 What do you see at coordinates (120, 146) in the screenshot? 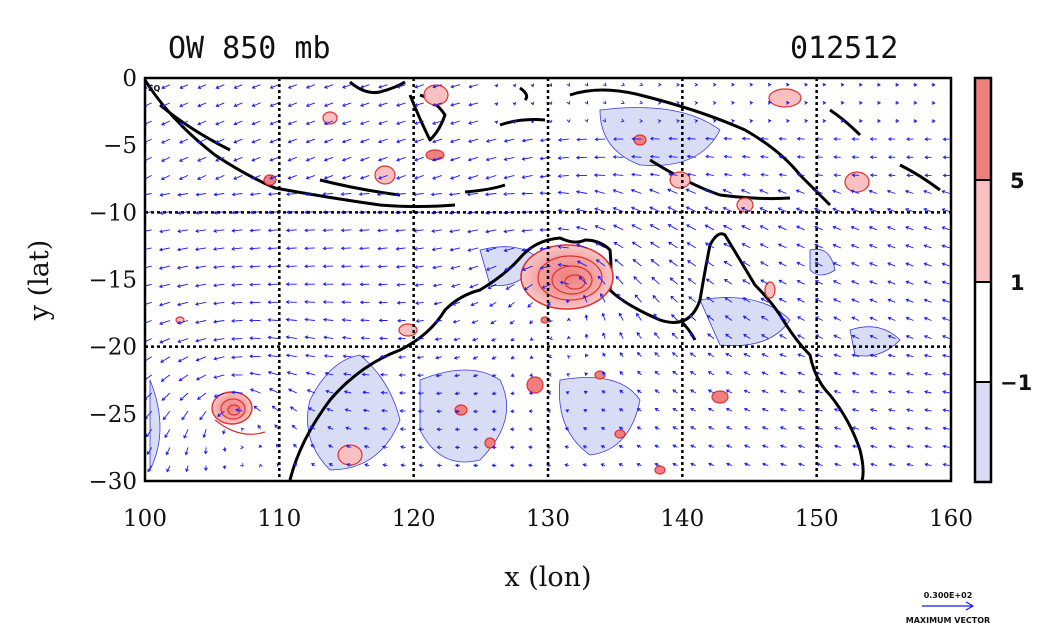
I see `y-tick-label: −5` at bounding box center [120, 146].